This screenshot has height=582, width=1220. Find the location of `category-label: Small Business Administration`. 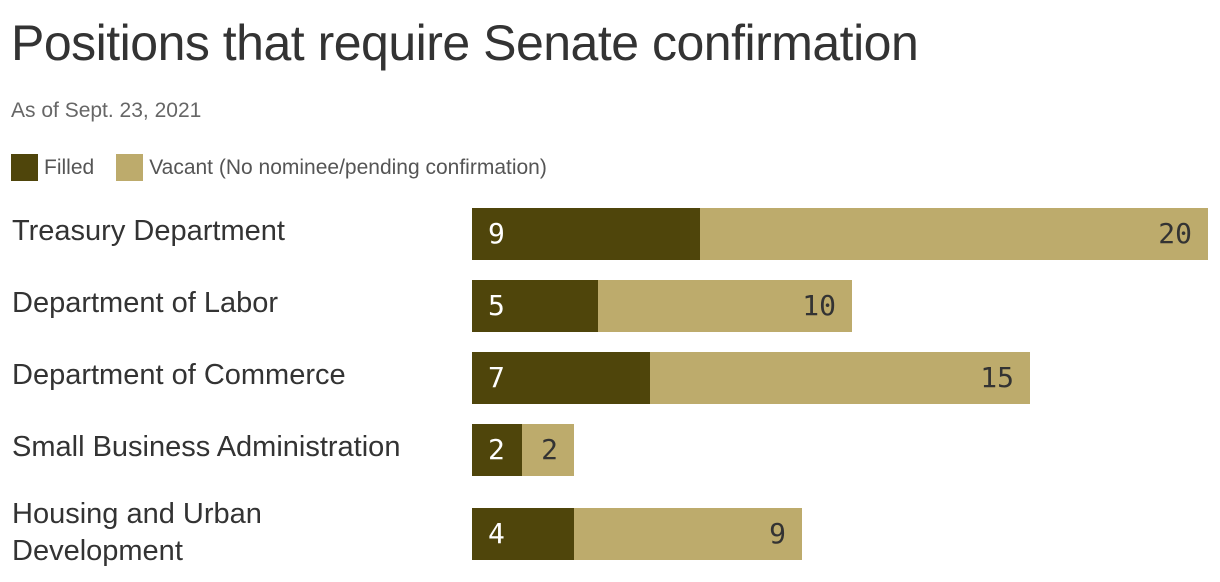

category-label: Small Business Administration is located at coordinates (206, 447).